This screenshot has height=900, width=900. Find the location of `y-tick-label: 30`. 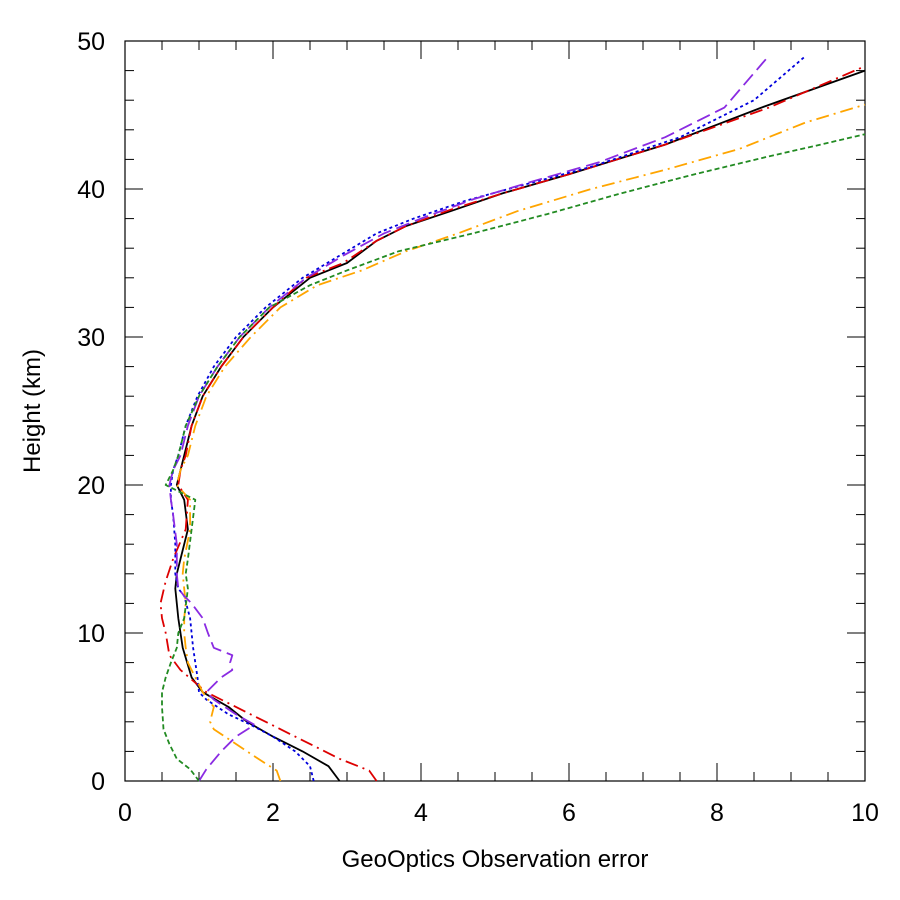

y-tick-label: 30 is located at coordinates (91, 338).